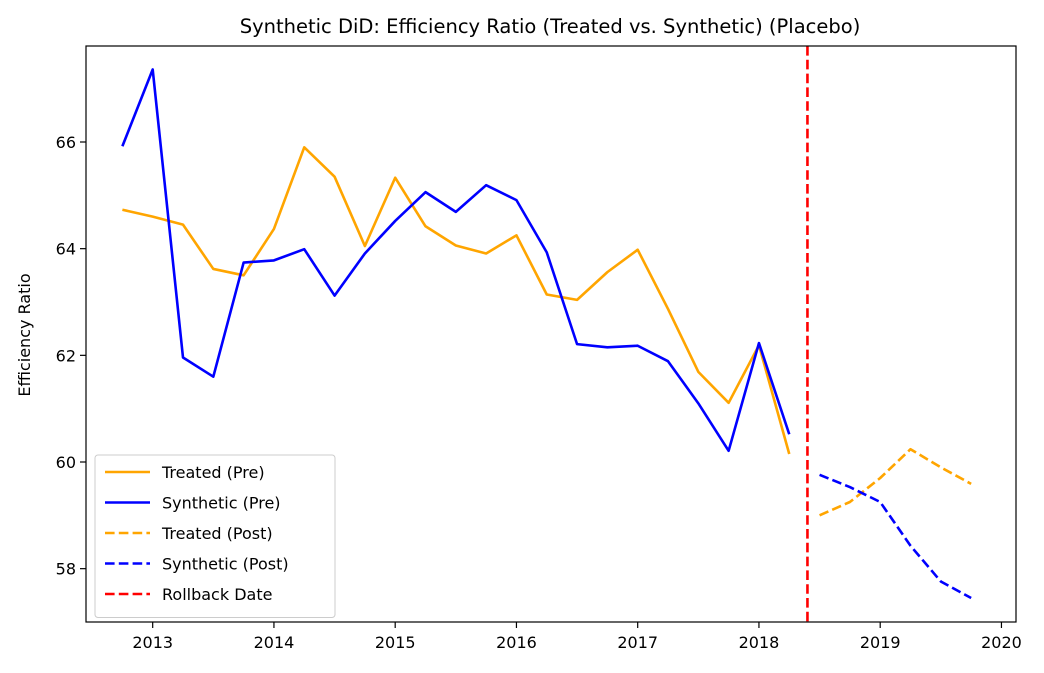 This screenshot has width=1044, height=673. I want to click on x-tick-label: 2020, so click(1001, 642).